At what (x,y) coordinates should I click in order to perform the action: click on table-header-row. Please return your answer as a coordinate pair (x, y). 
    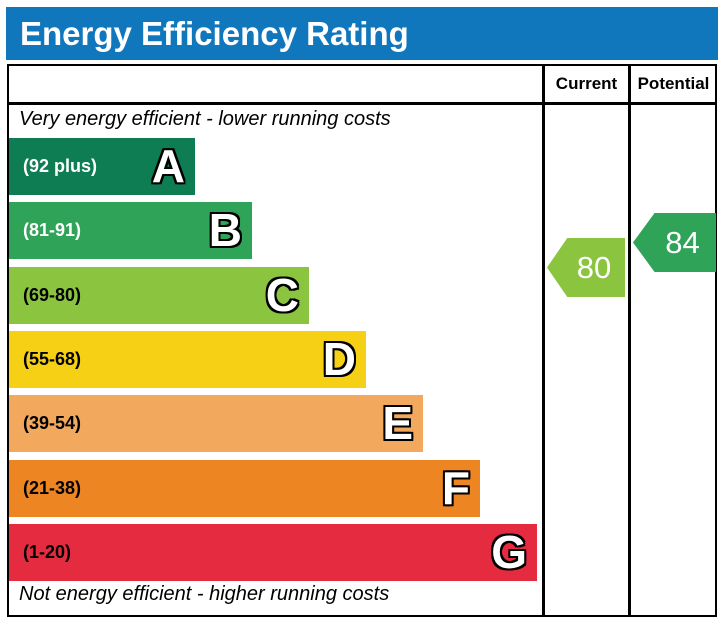
    Looking at the image, I should click on (362, 85).